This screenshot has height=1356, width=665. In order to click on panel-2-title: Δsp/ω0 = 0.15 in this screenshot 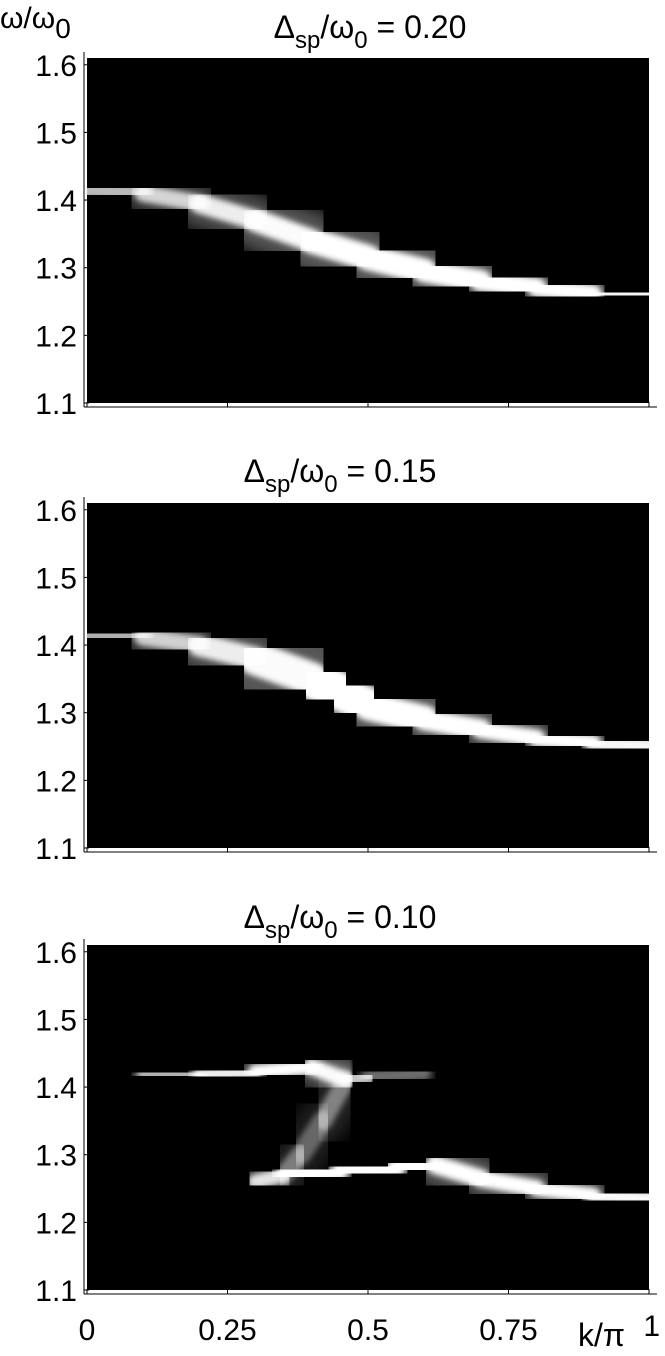, I will do `click(340, 475)`.